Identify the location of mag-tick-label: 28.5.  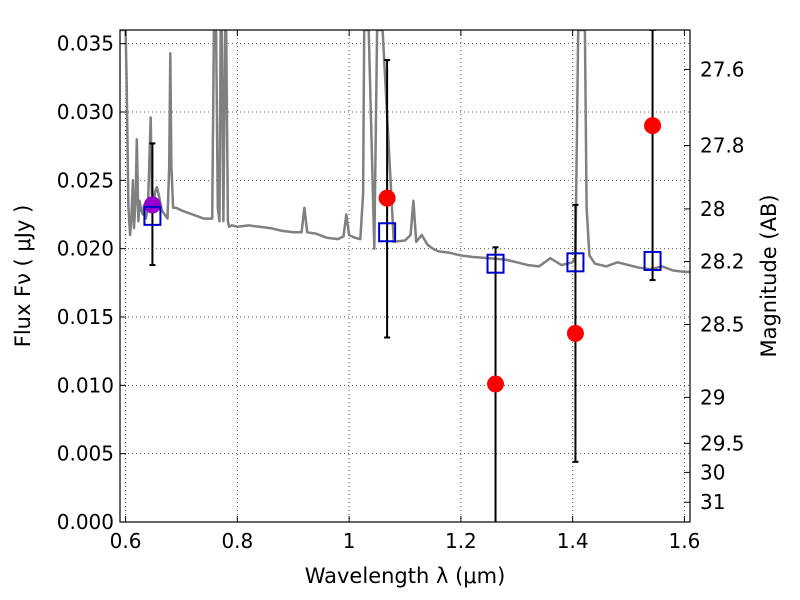
(722, 324).